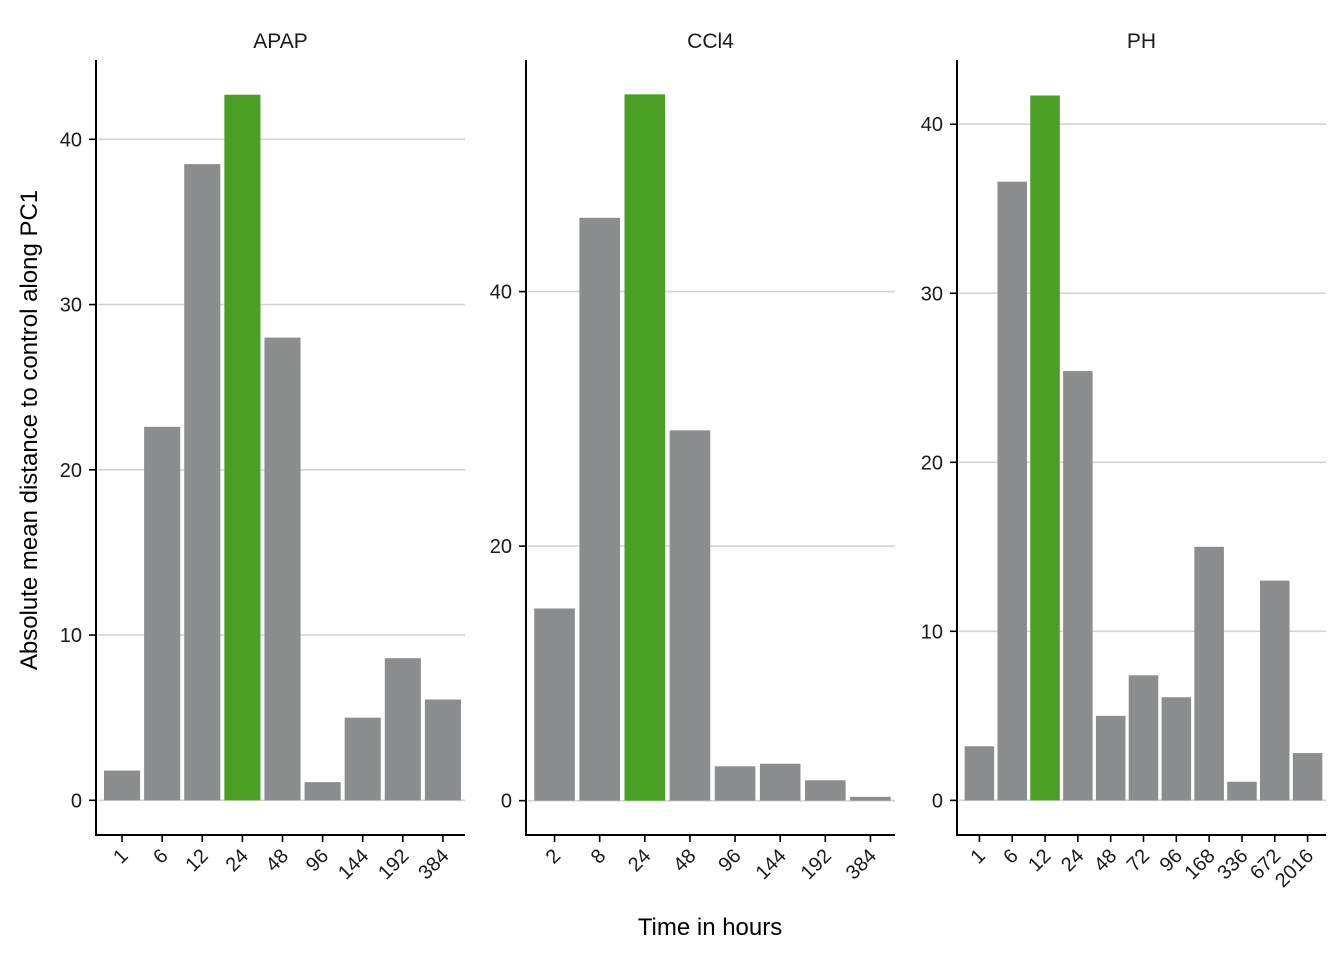 The width and height of the screenshot is (1344, 960). What do you see at coordinates (1307, 777) in the screenshot?
I see `bar-ph-2016` at bounding box center [1307, 777].